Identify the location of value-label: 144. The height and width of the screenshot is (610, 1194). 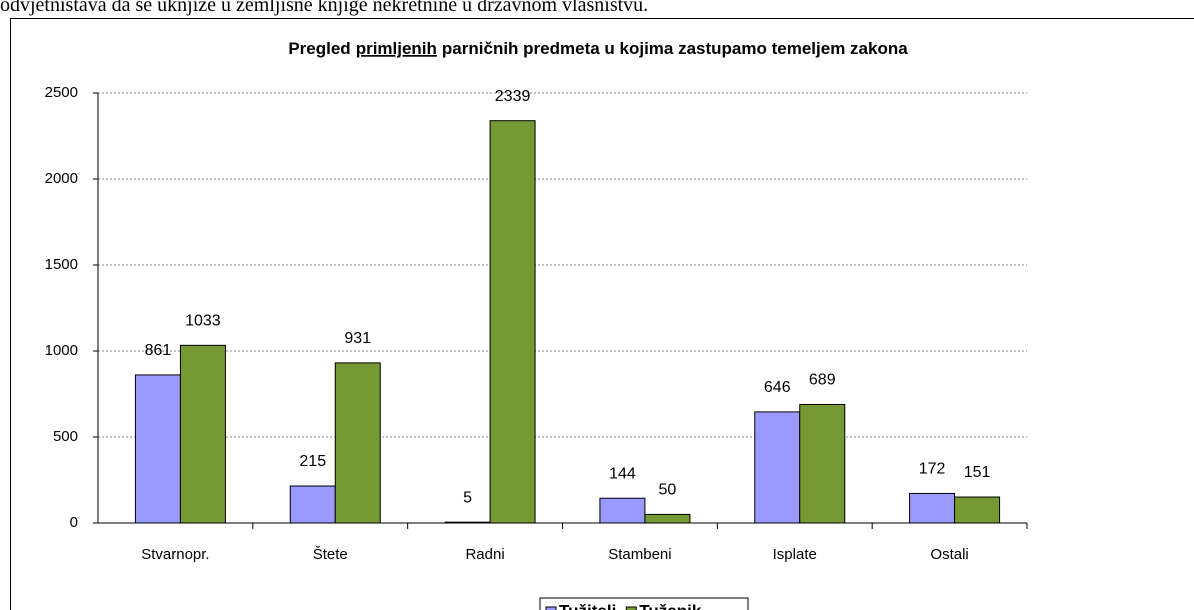
(622, 473).